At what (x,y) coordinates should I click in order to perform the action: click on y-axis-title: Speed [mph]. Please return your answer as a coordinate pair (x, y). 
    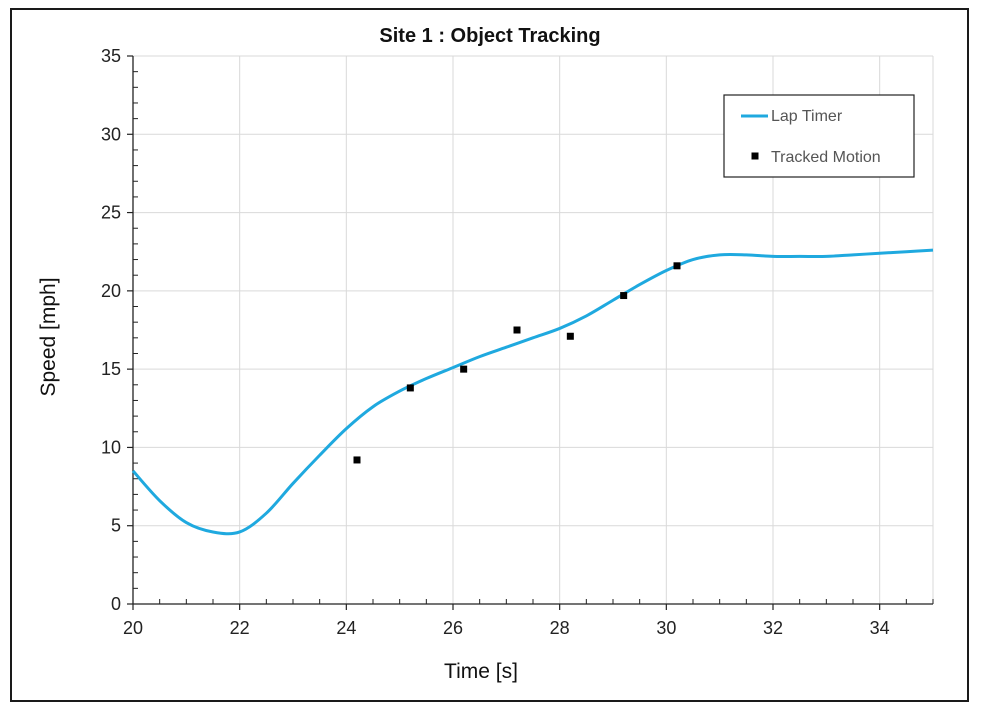
    Looking at the image, I should click on (48, 336).